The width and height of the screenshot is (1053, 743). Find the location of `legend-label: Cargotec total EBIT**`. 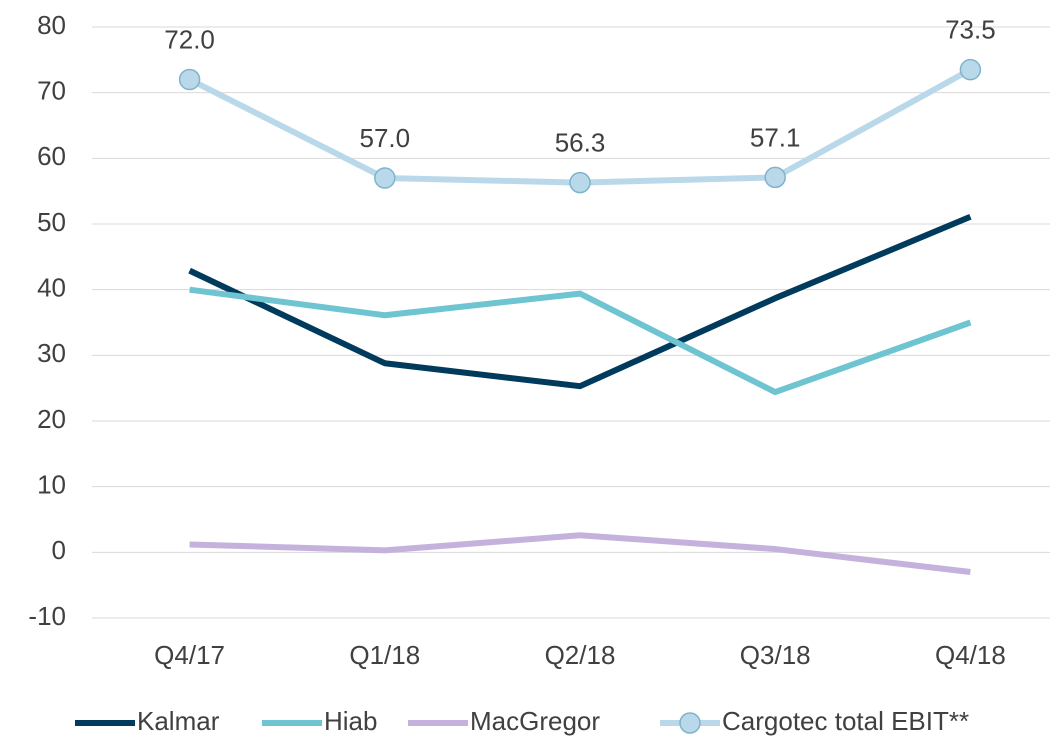

legend-label: Cargotec total EBIT** is located at coordinates (845, 721).